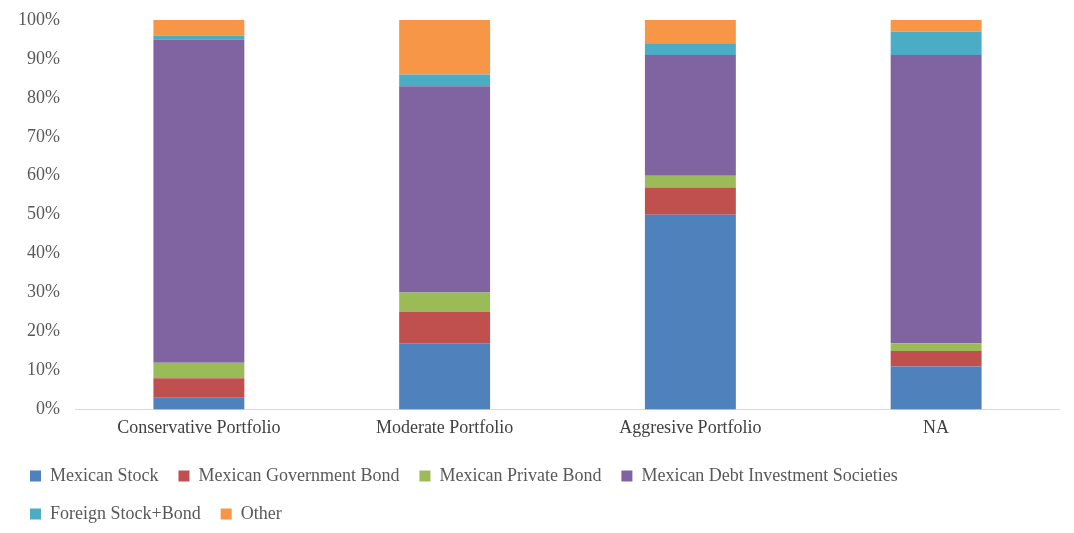 This screenshot has width=1074, height=533. Describe the element at coordinates (199, 426) in the screenshot. I see `x-tick-label: Conservative Portfolio` at that location.